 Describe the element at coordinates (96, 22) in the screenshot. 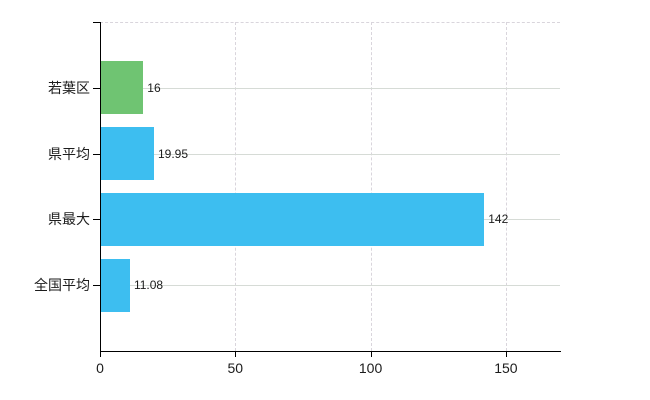

I see `y-axis-top-tick` at that location.